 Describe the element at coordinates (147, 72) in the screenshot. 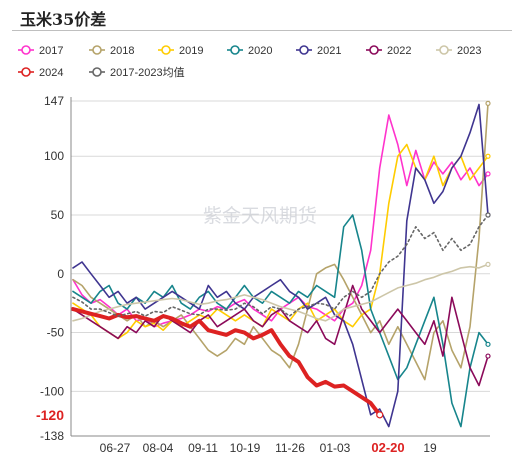

I see `legend-label: 2017-2023均值` at that location.